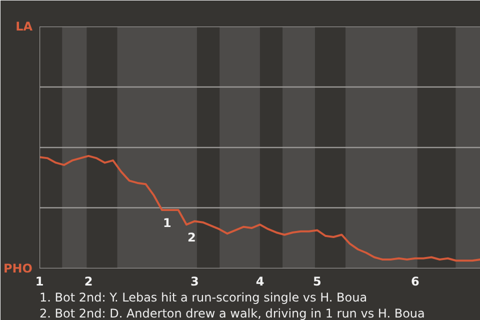  What do you see at coordinates (194, 281) in the screenshot?
I see `x-tick-label: 3` at bounding box center [194, 281].